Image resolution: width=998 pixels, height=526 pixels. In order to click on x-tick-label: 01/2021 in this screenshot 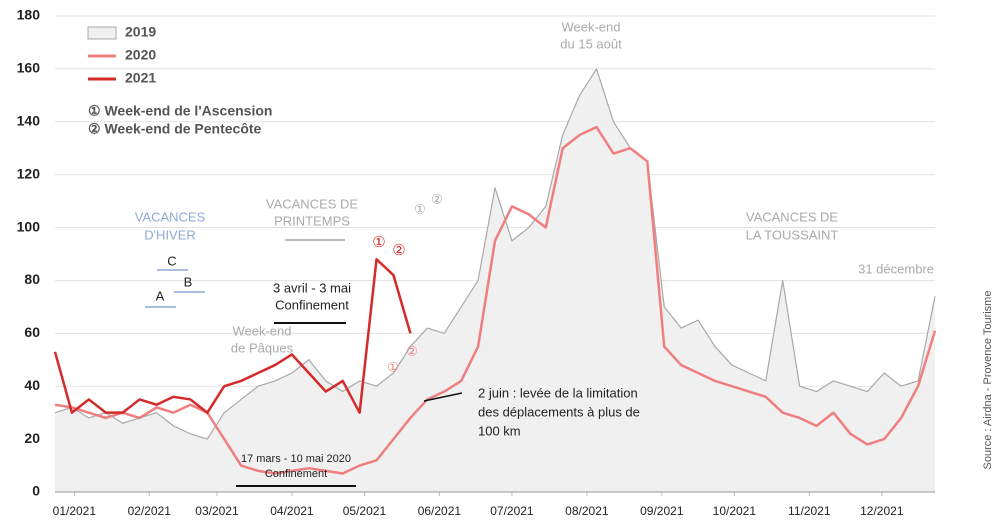, I will do `click(75, 511)`.